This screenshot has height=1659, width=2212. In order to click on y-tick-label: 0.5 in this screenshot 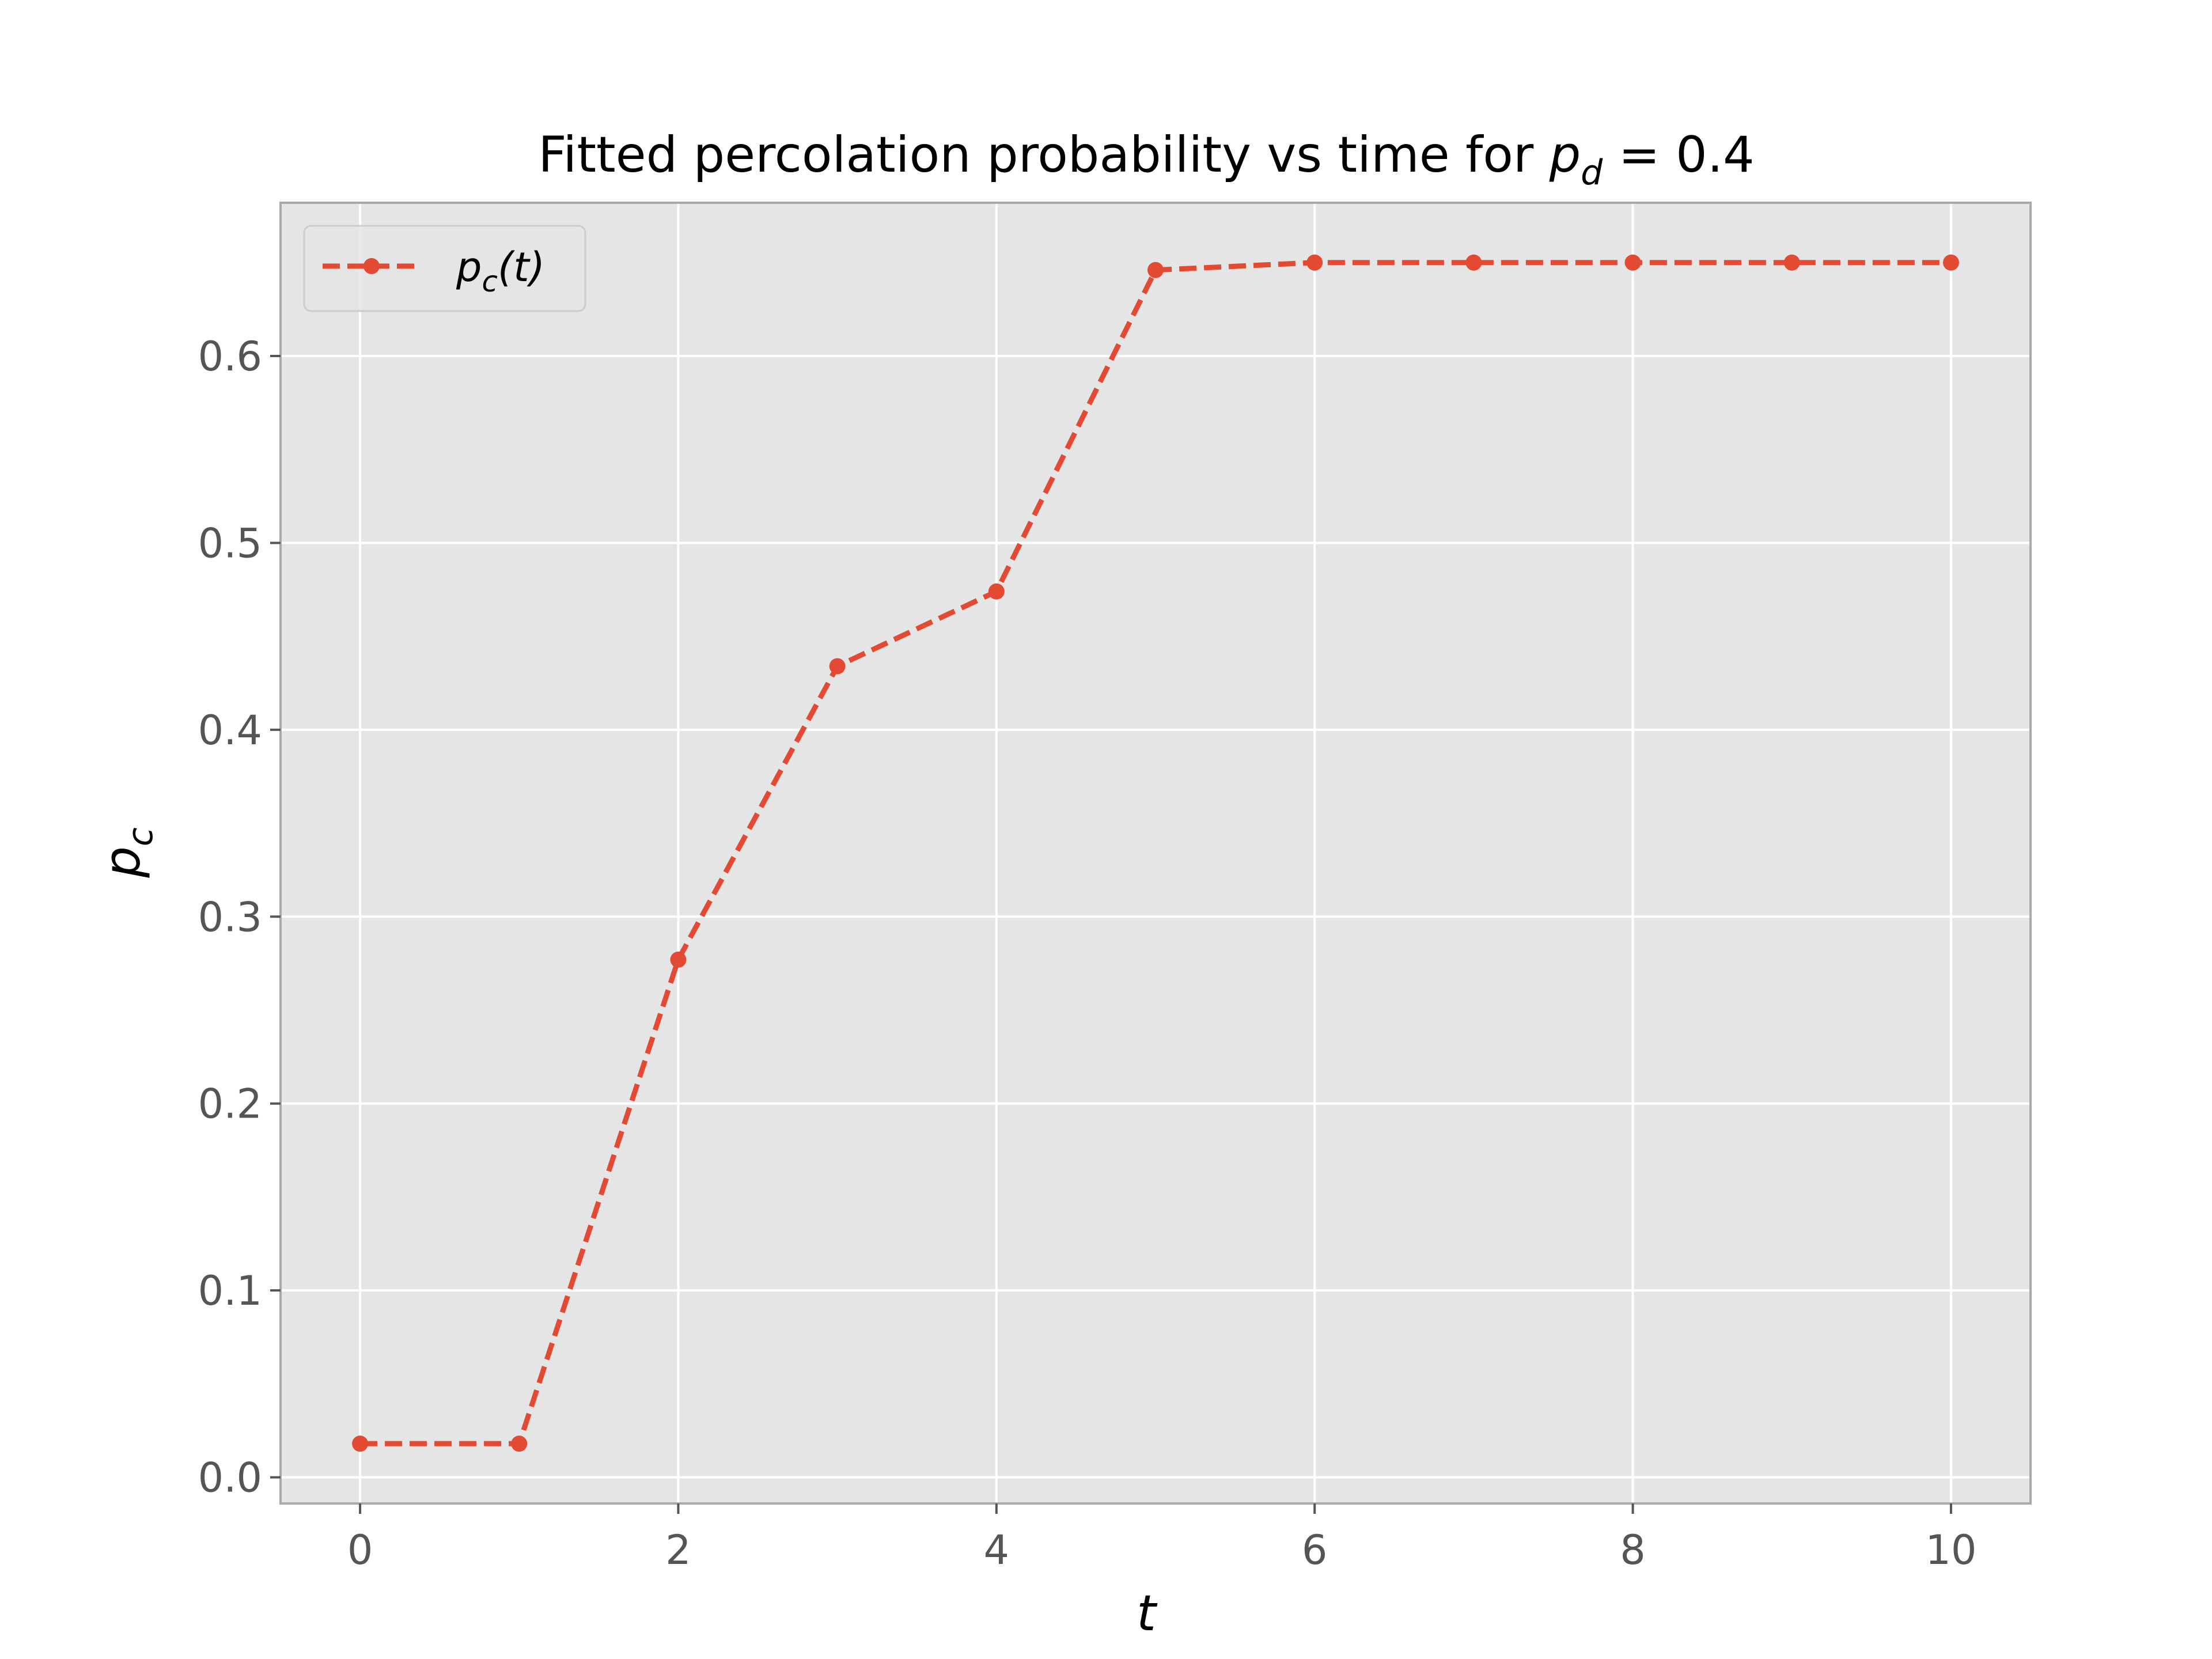, I will do `click(230, 543)`.